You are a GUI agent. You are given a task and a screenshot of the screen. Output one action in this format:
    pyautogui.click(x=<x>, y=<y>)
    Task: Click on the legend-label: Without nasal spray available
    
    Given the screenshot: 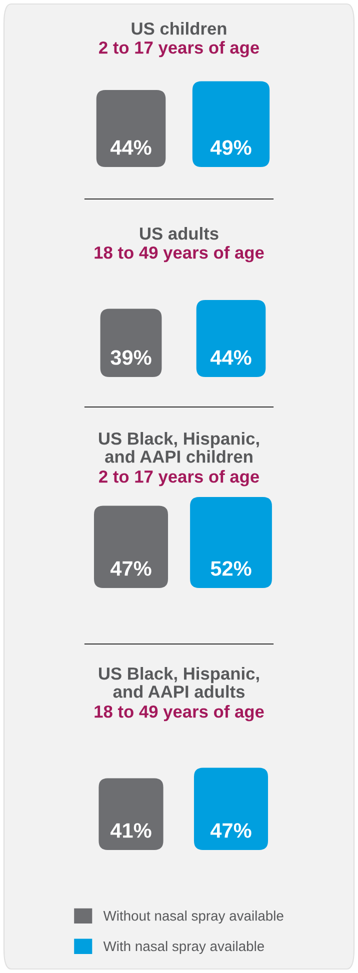 What is the action you would take?
    pyautogui.click(x=193, y=917)
    